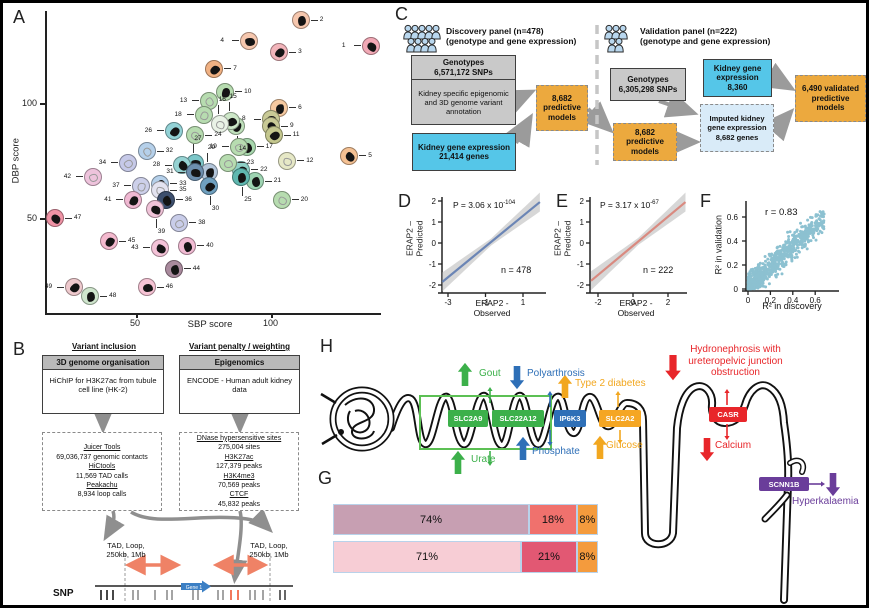 The height and width of the screenshot is (608, 869). Describe the element at coordinates (222, 99) in the screenshot. I see `point-number: 16` at that location.